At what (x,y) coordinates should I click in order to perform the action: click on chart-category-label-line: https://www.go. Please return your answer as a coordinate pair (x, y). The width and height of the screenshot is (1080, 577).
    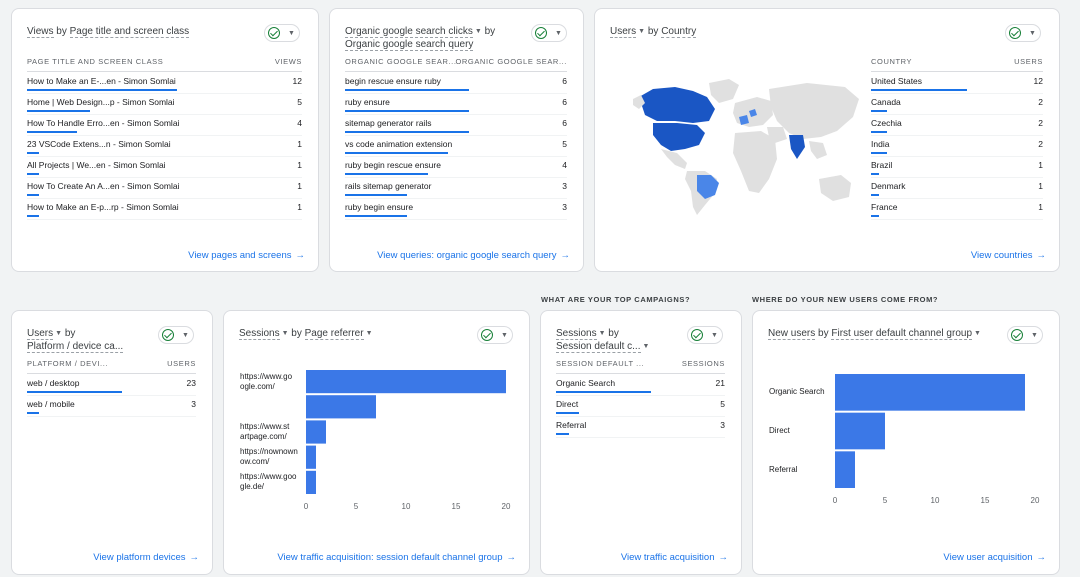
    Looking at the image, I should click on (266, 376).